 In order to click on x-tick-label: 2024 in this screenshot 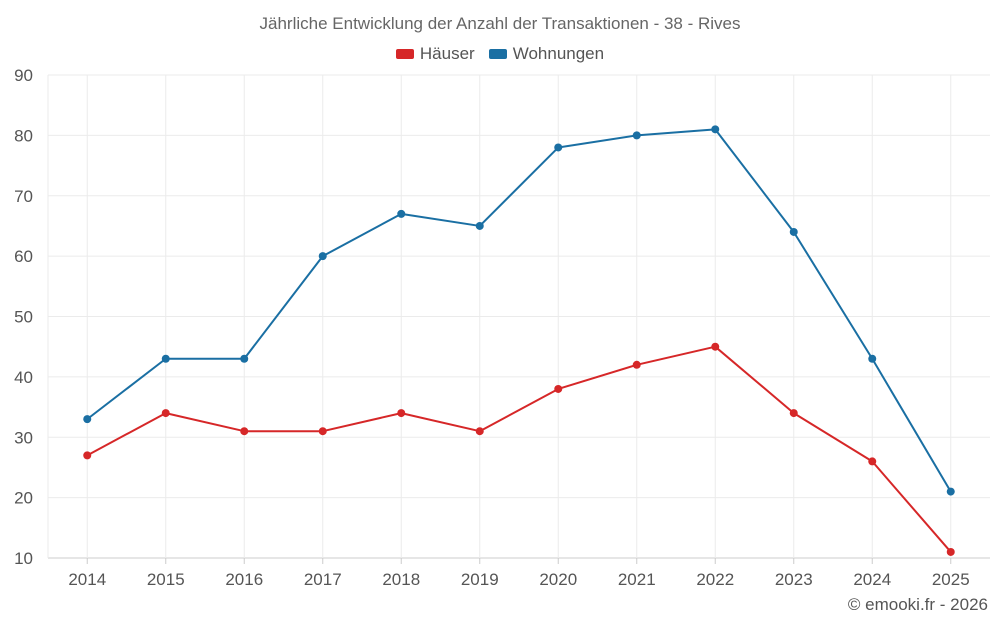, I will do `click(872, 579)`.